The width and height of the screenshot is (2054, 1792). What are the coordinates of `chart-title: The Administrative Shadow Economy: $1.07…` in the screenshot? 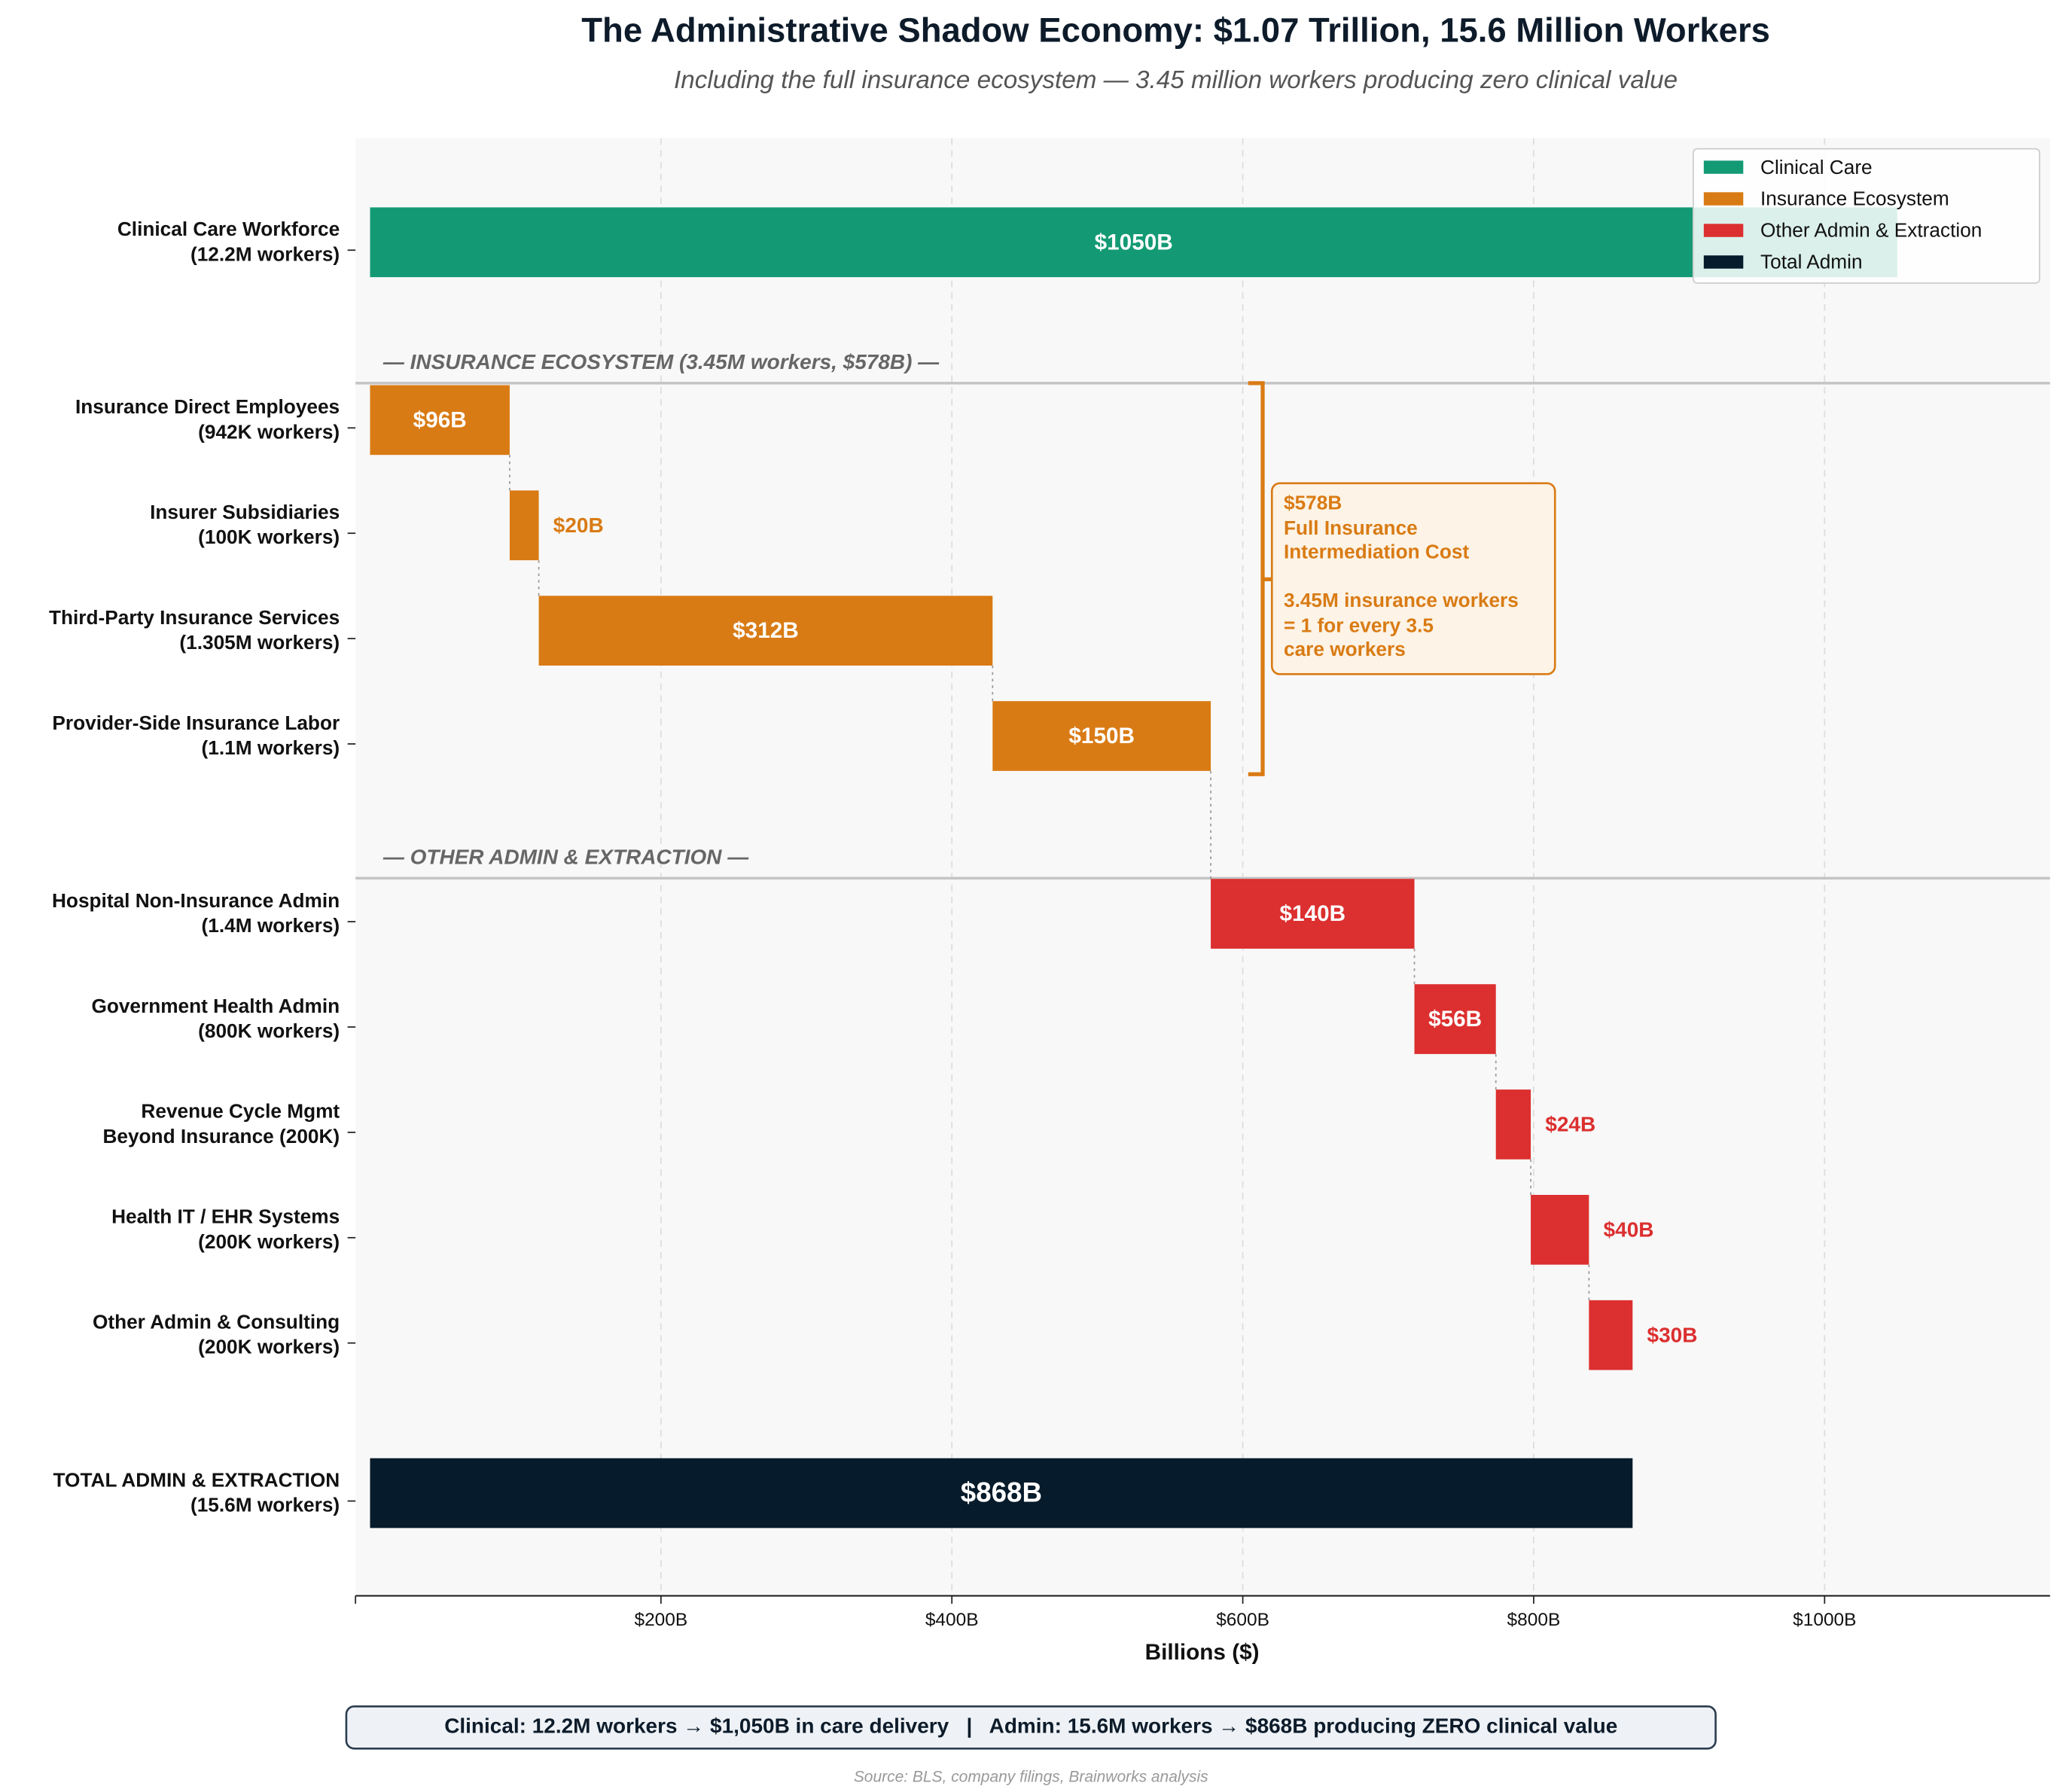 It's located at (1175, 30).